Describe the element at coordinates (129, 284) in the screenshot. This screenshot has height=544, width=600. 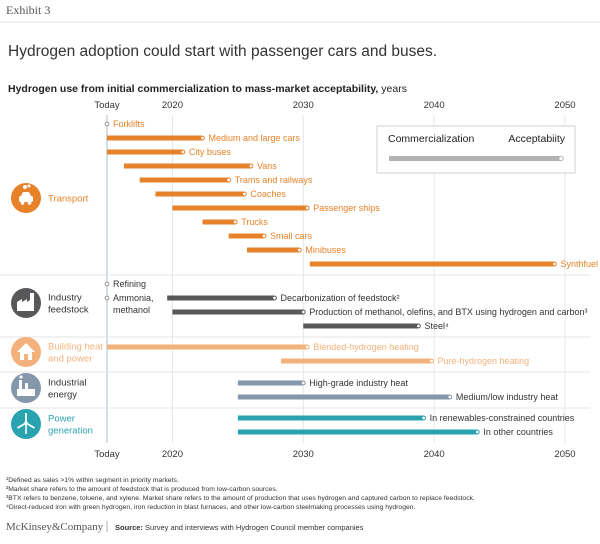
I see `row-label-industry_feedstock-0: Refining` at that location.